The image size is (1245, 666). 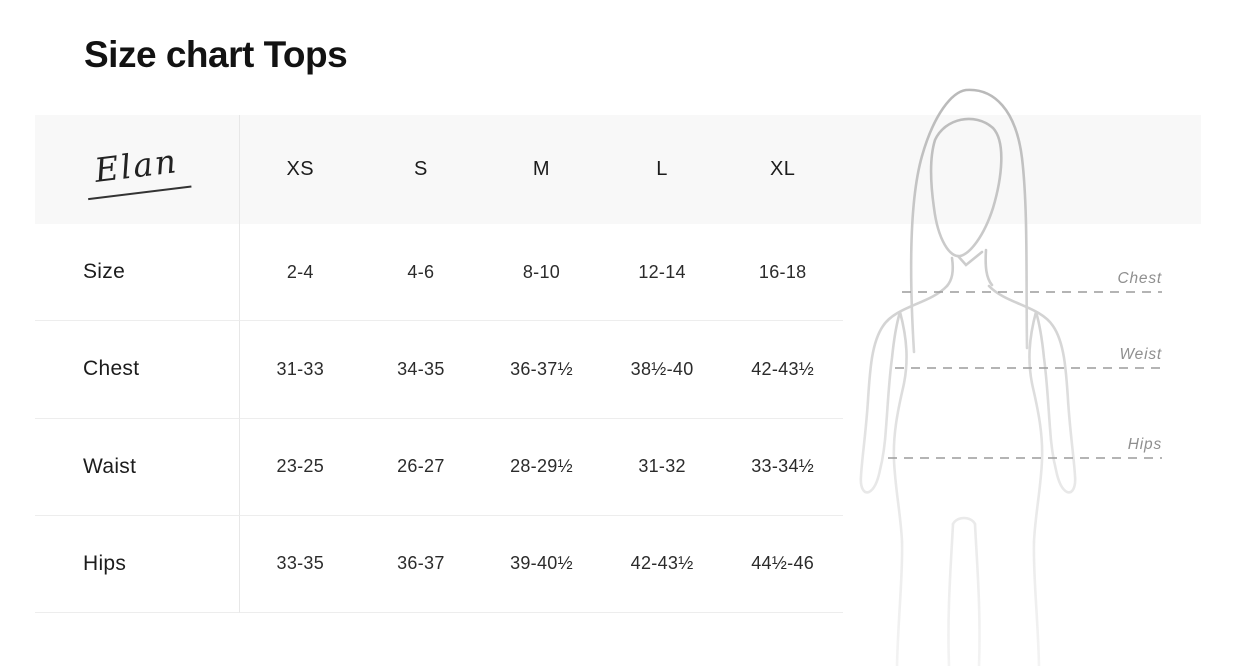 What do you see at coordinates (137, 370) in the screenshot?
I see `row-label-chest: Chest` at bounding box center [137, 370].